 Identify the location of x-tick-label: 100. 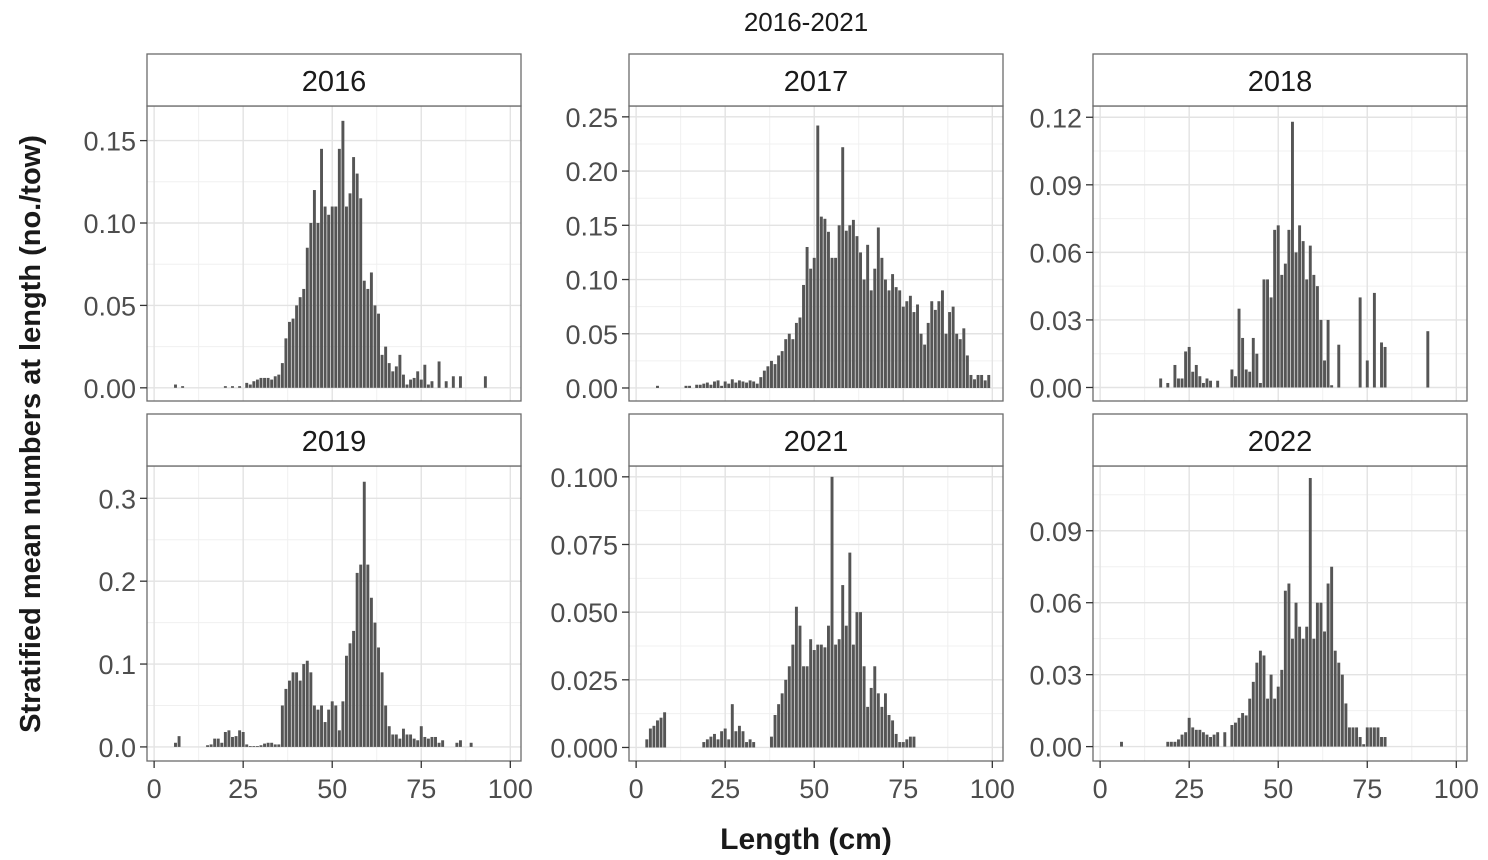
(1456, 789).